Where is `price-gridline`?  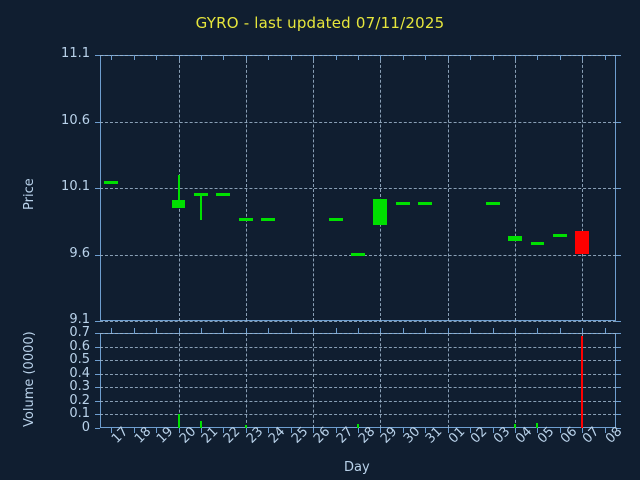 price-gridline is located at coordinates (358, 321).